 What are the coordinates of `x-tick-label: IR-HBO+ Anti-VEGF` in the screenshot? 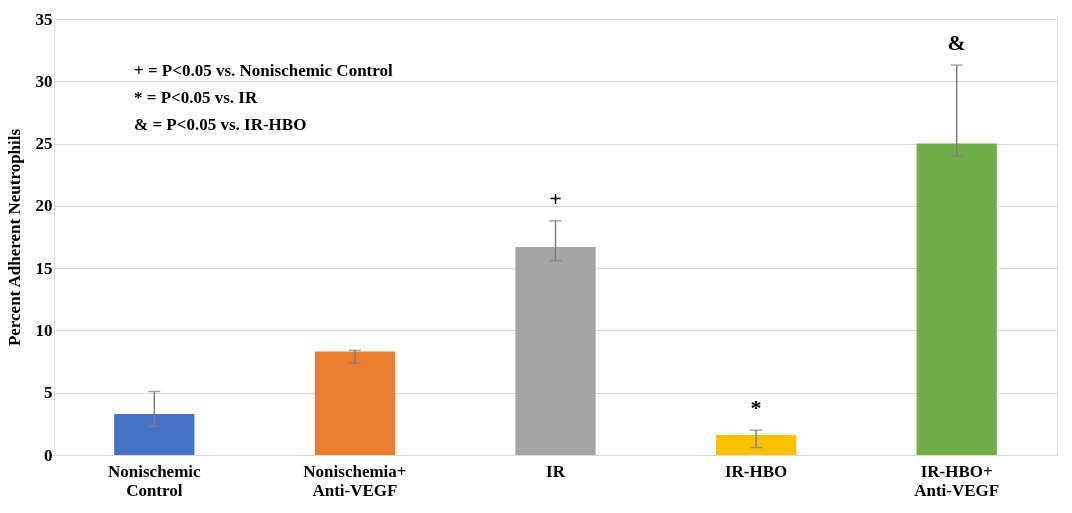 It's located at (957, 480).